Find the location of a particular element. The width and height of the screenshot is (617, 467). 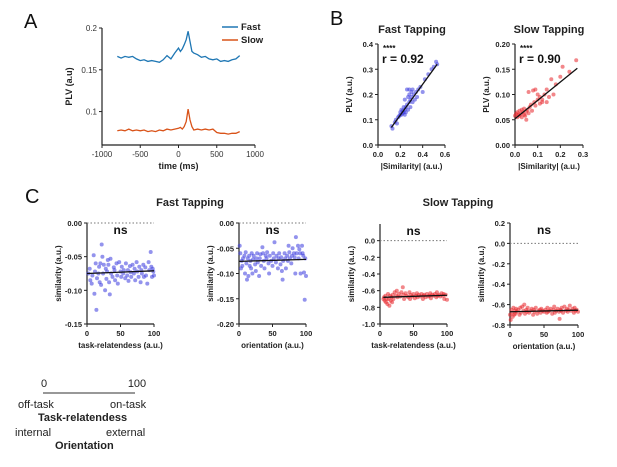

x-tick-label: 0.4 is located at coordinates (422, 154).